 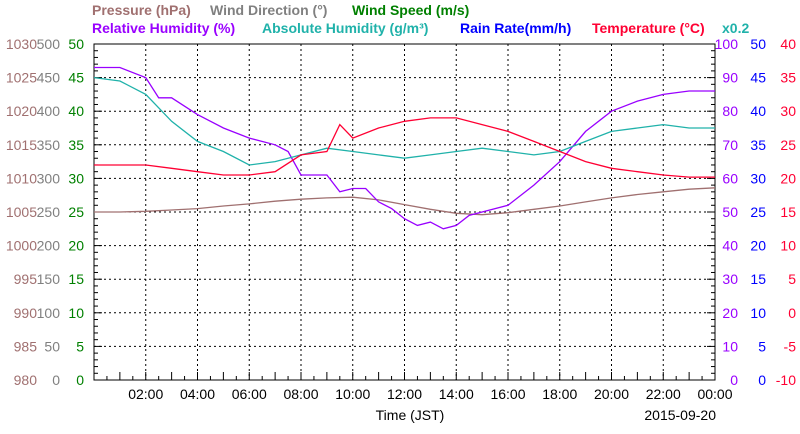 What do you see at coordinates (76, 44) in the screenshot?
I see `y-tick-label-wind-speed: 50` at bounding box center [76, 44].